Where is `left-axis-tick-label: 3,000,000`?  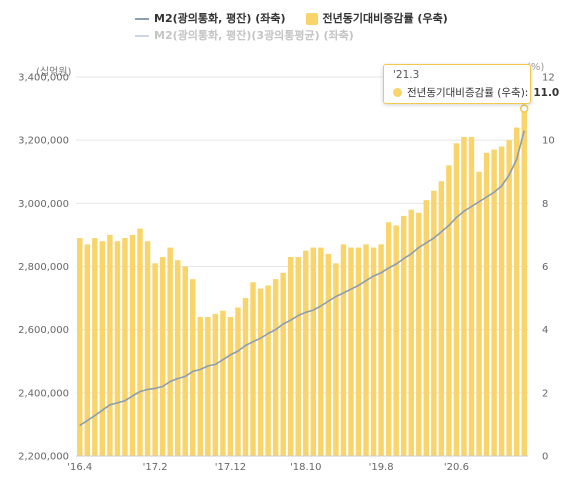
left-axis-tick-label: 3,000,000 is located at coordinates (43, 204).